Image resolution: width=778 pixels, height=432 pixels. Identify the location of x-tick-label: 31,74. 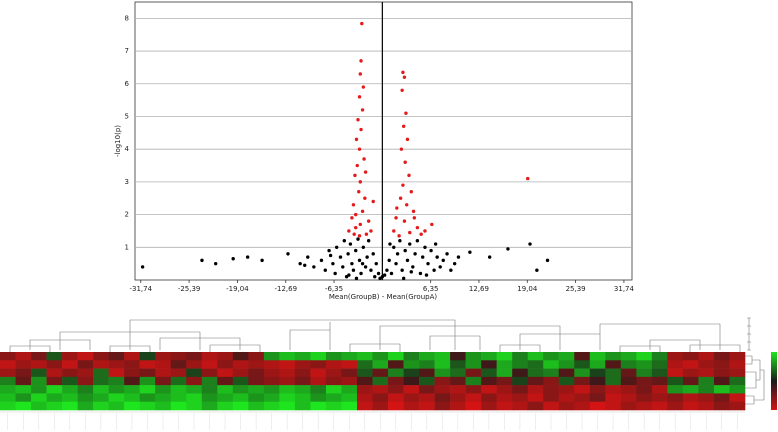
(624, 289).